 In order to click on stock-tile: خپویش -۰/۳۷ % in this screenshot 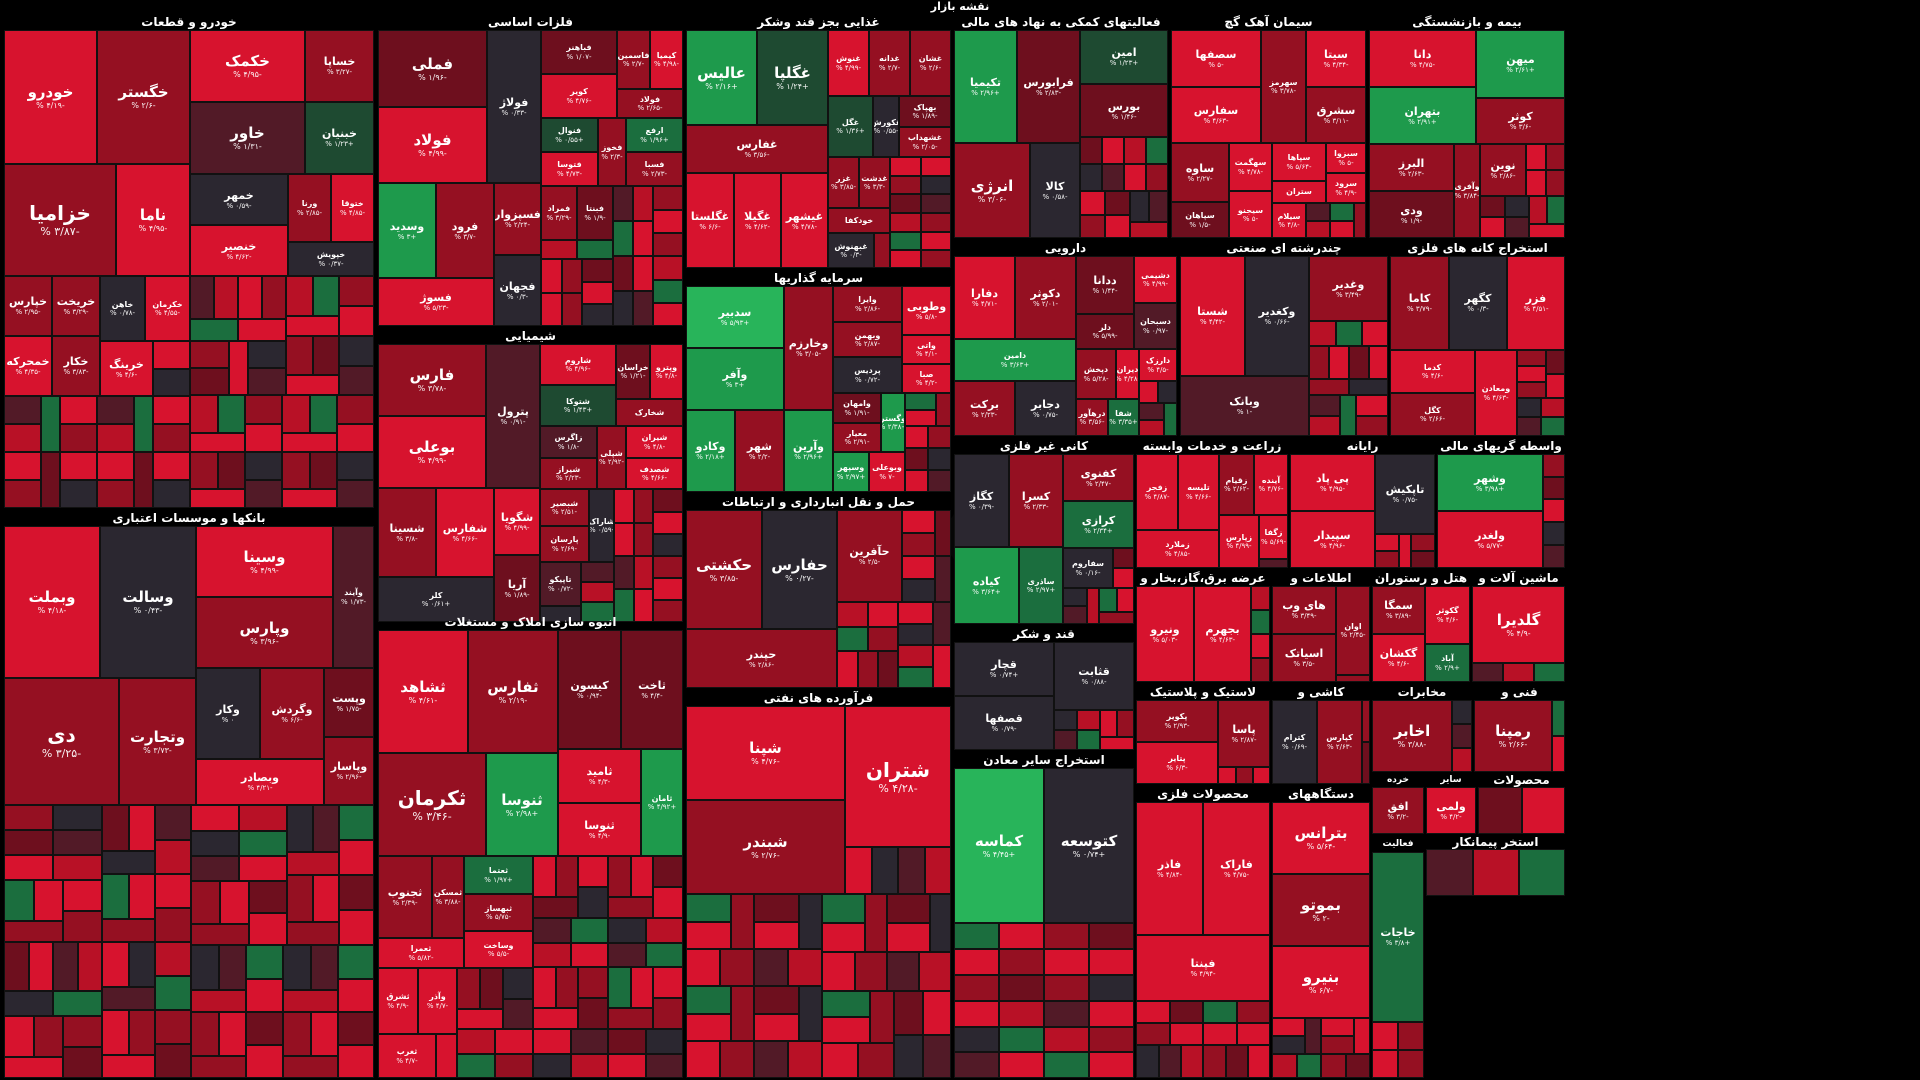, I will do `click(331, 259)`.